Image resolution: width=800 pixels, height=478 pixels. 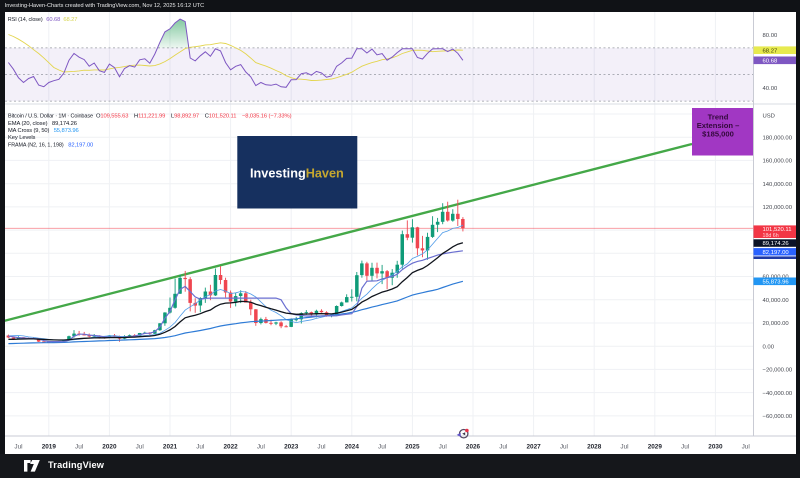 What do you see at coordinates (50, 117) in the screenshot?
I see `svg-text:Bitcoin / U.S. Dollar · 1M · C: Bitcoin / U.S. Dollar · 1M · Coinbase` at bounding box center [50, 117].